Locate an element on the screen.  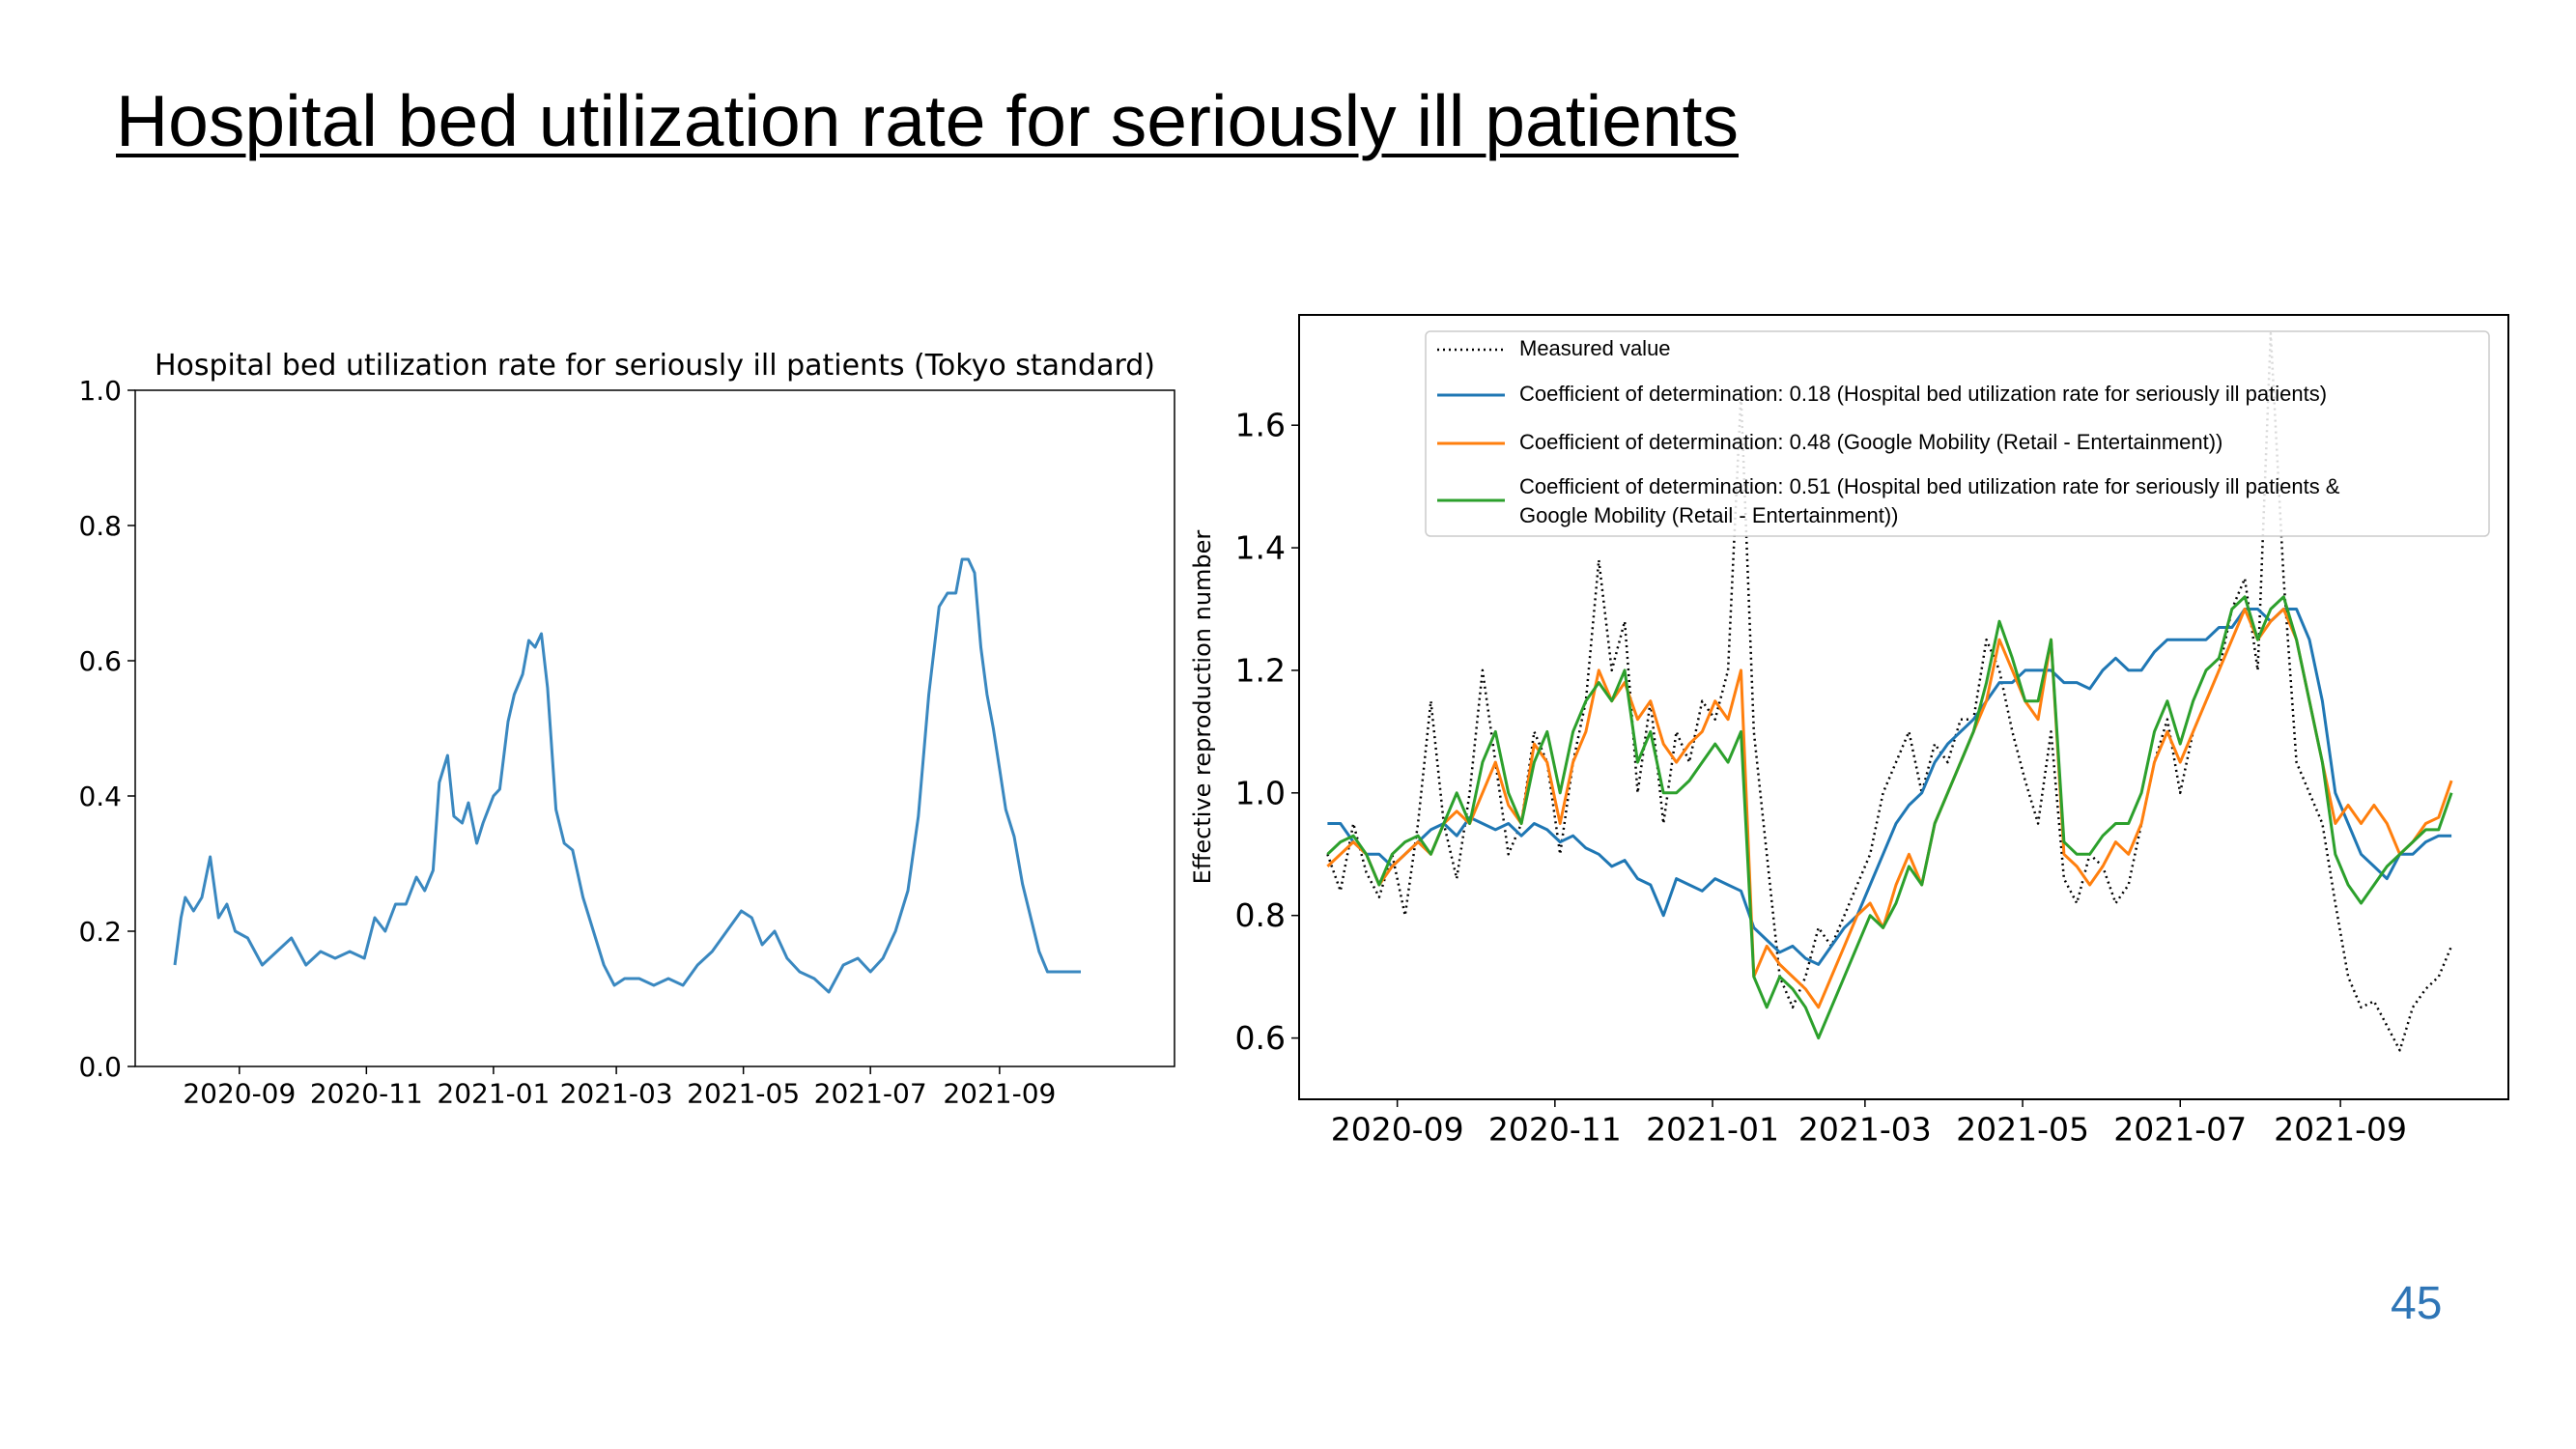
y-tick-label: 0.2 is located at coordinates (100, 932).